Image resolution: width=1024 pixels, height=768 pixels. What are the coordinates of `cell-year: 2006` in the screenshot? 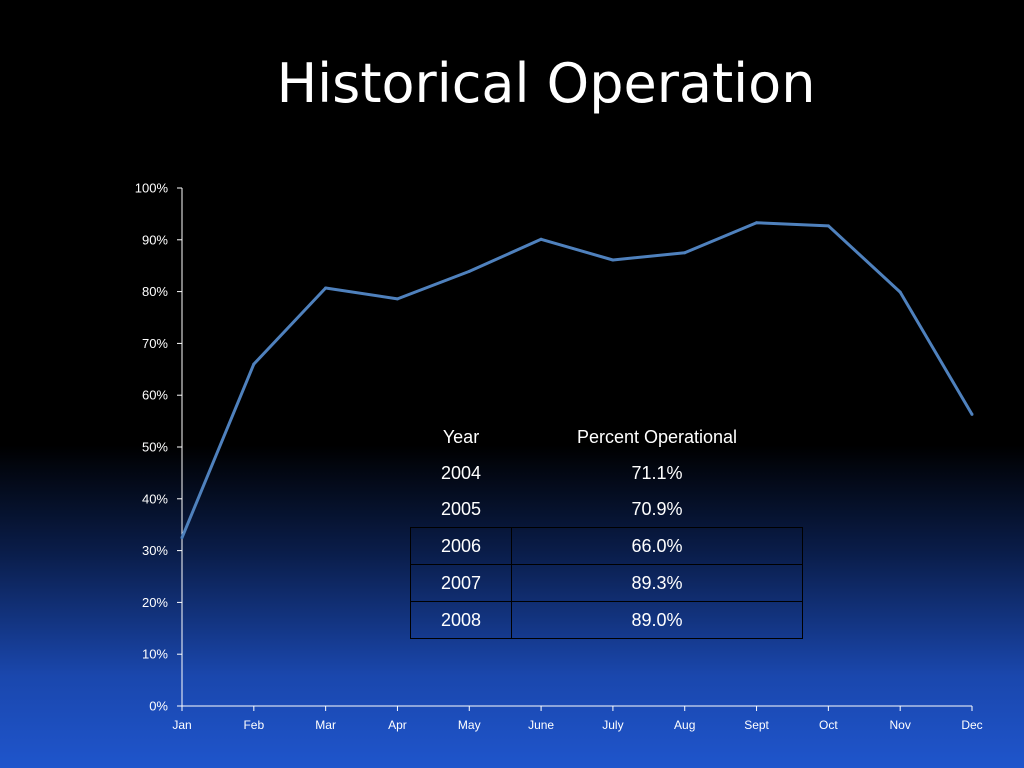 It's located at (461, 546).